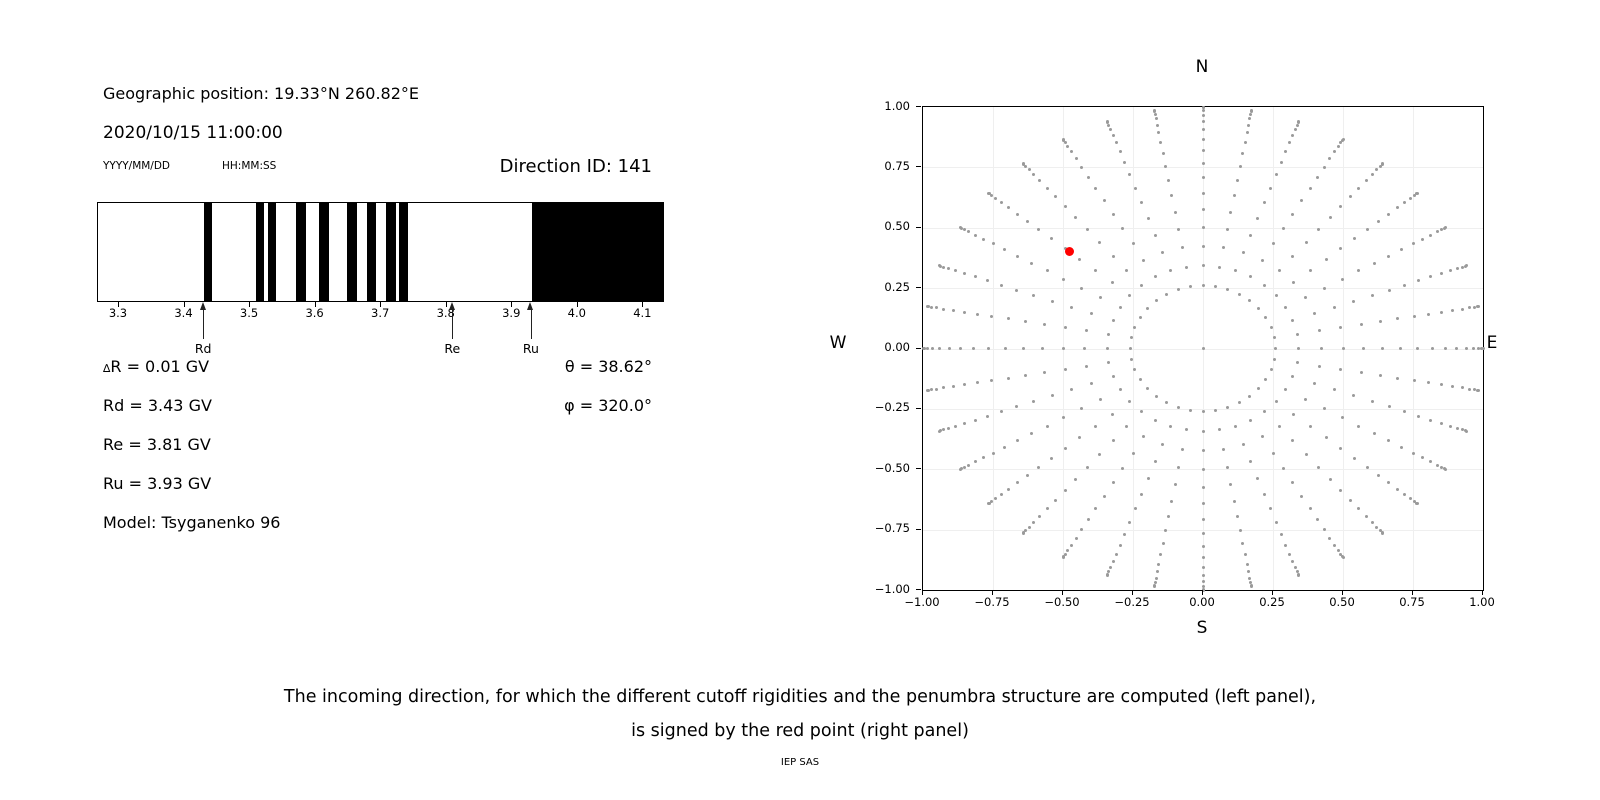 The image size is (1600, 800). Describe the element at coordinates (1062, 602) in the screenshot. I see `x-axis-tick-label: −0.50` at that location.